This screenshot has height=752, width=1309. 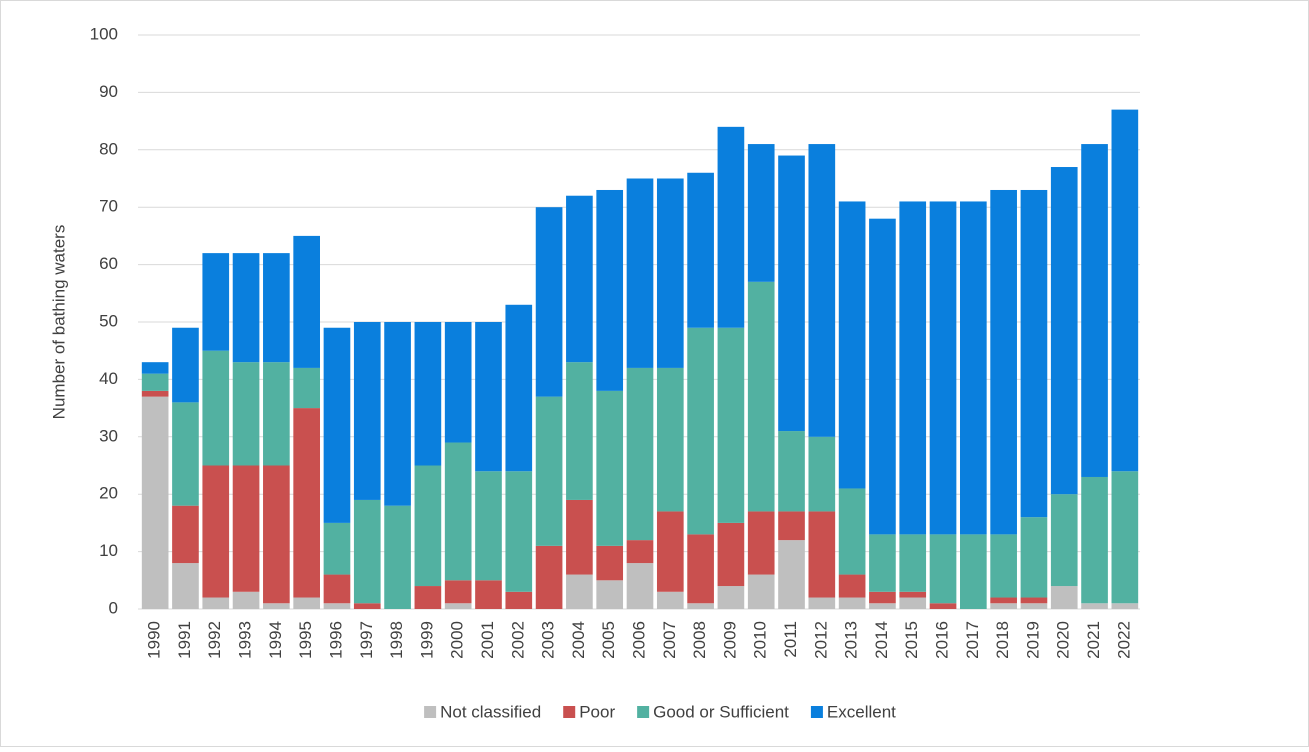 I want to click on legend-label: Not classified, so click(x=490, y=711).